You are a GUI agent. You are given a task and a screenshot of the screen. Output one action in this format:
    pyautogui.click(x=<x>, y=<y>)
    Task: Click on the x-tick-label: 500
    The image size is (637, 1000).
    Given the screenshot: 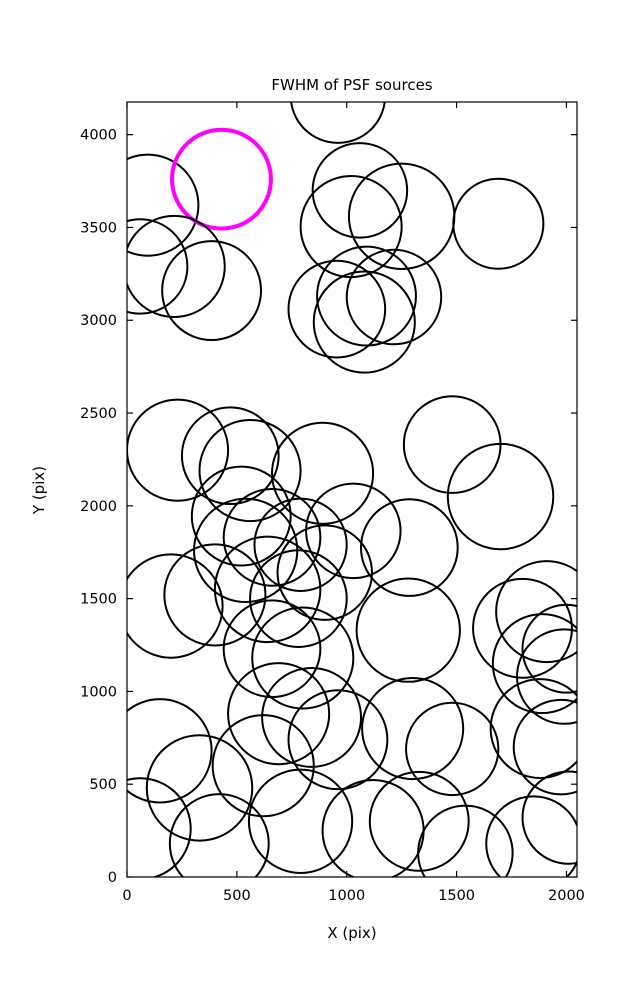 What is the action you would take?
    pyautogui.click(x=237, y=896)
    